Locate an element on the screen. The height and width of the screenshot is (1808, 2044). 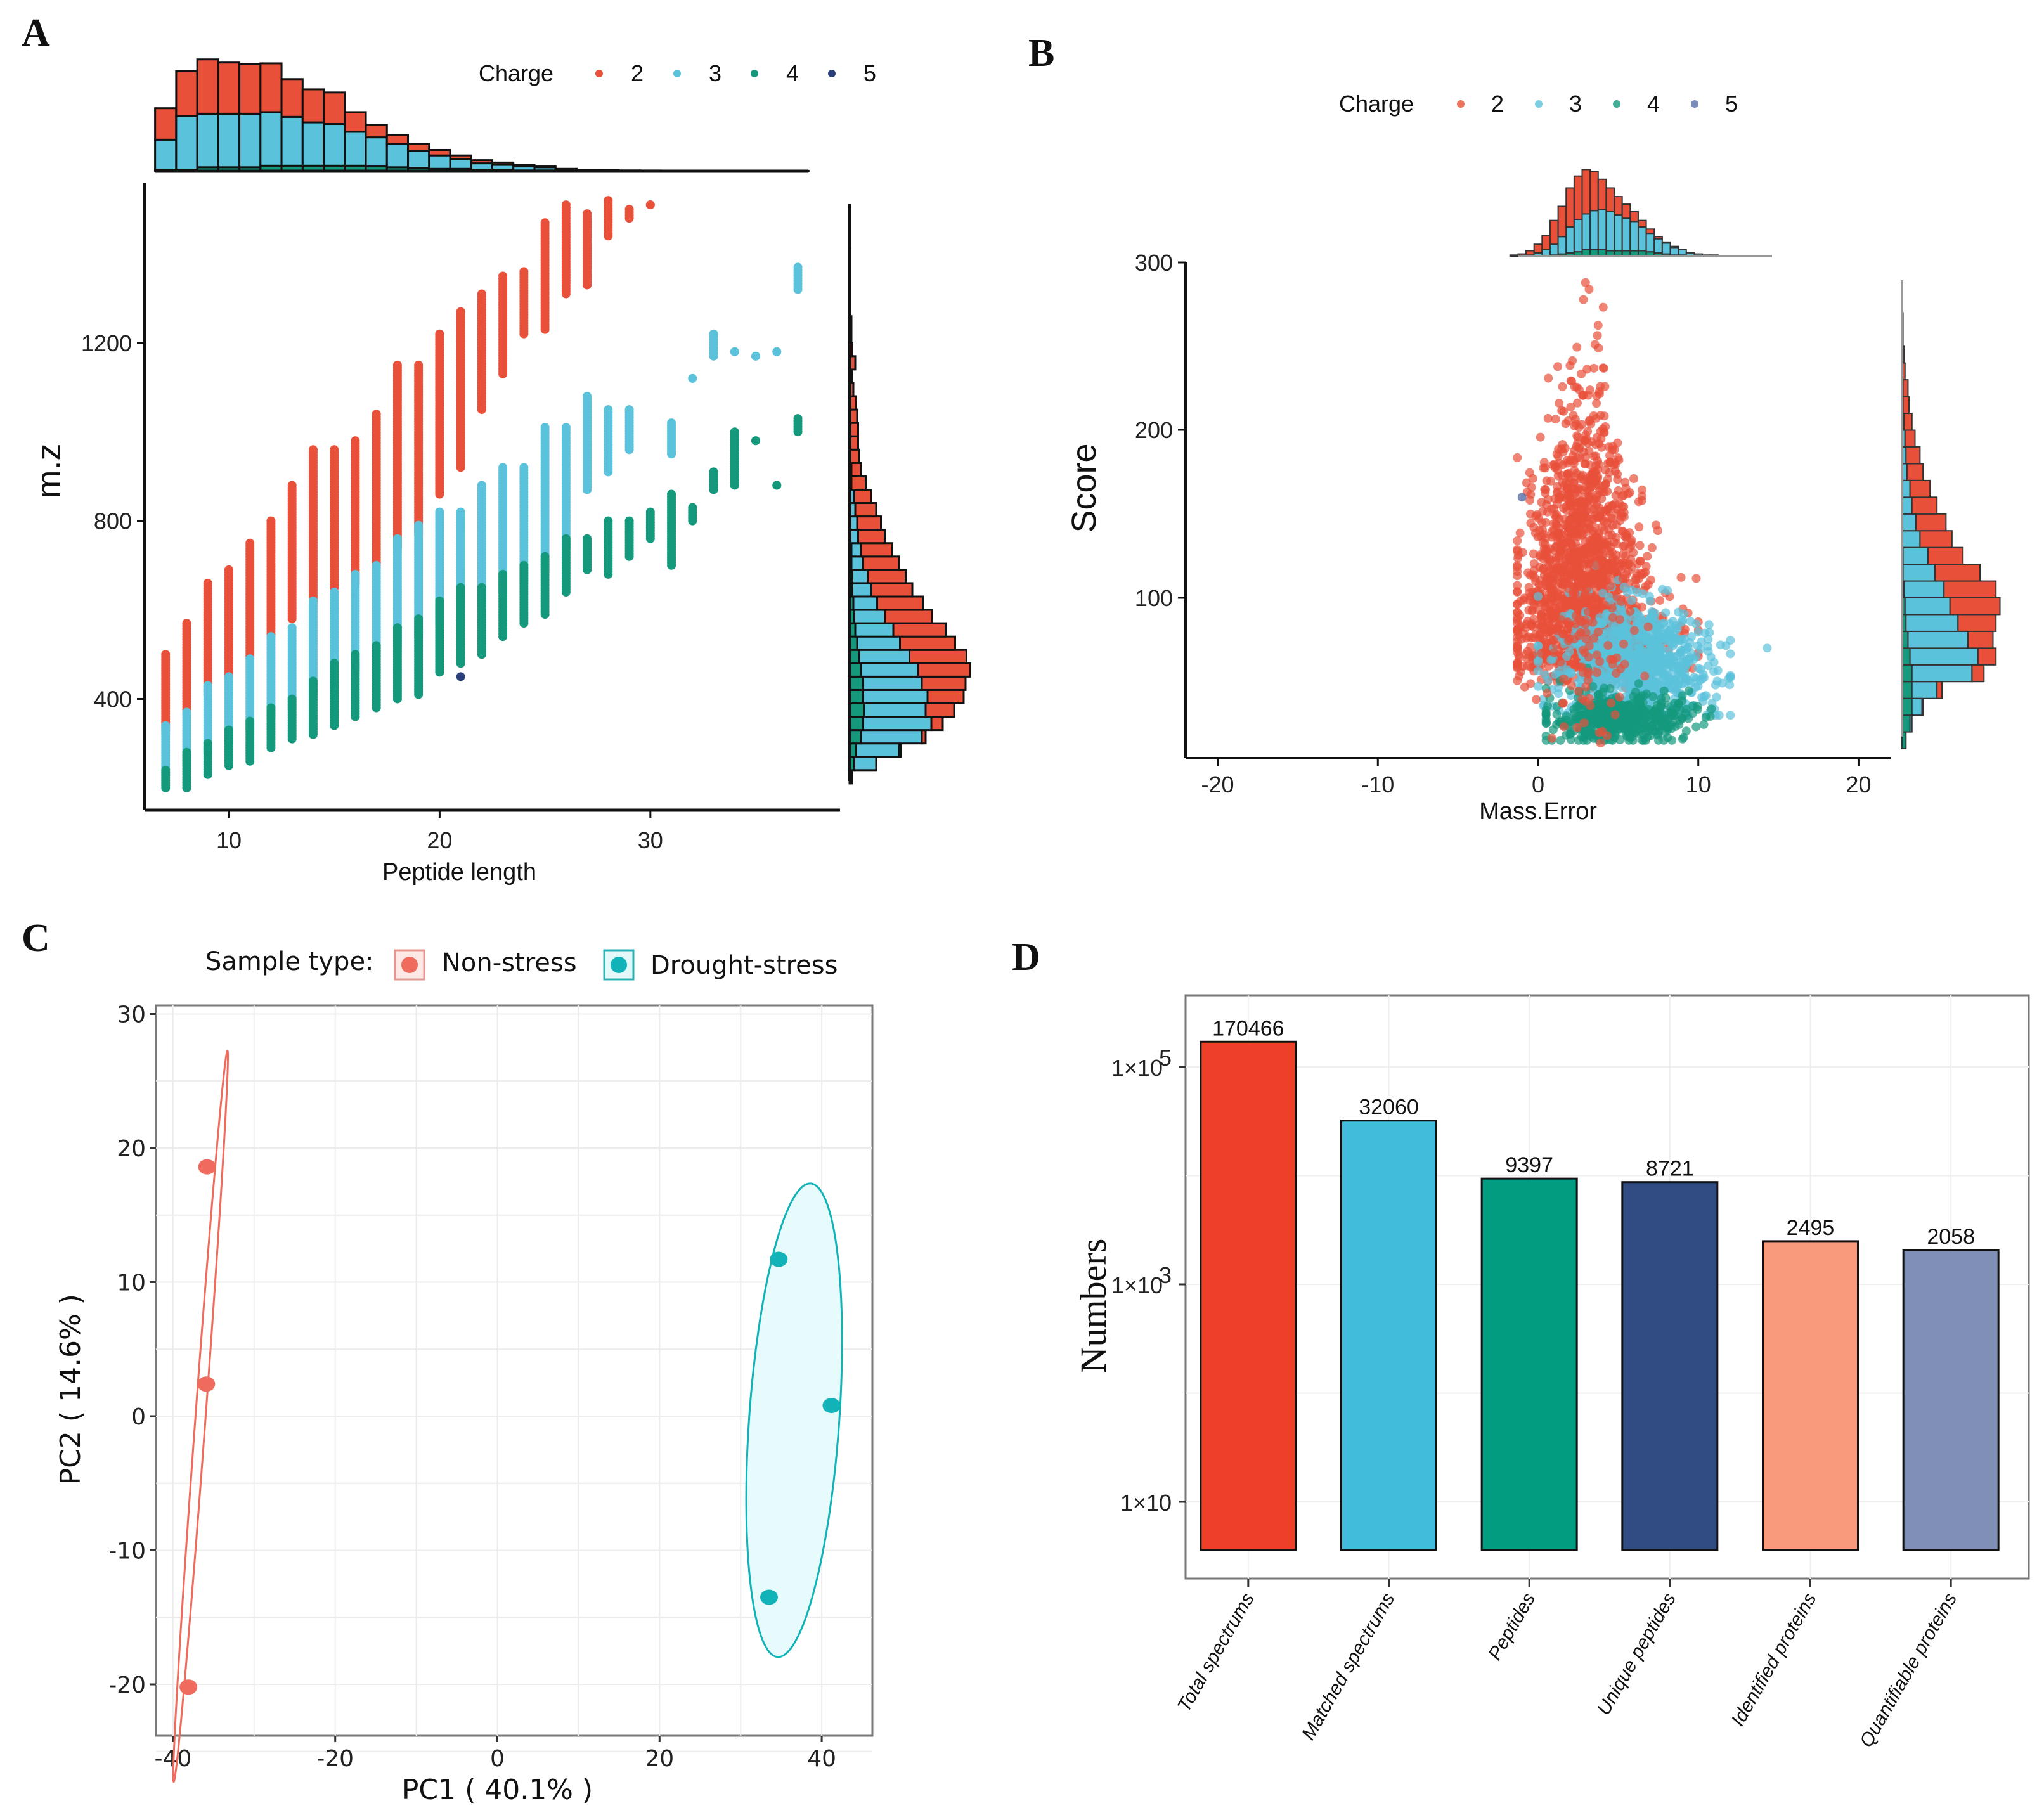
y-axis-title: m.z is located at coordinates (49, 471).